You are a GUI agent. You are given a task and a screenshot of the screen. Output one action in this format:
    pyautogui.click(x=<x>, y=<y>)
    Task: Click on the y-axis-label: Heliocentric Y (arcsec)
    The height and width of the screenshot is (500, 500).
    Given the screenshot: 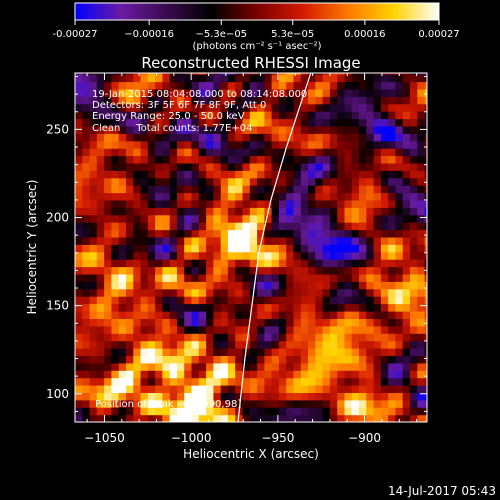 What is the action you would take?
    pyautogui.click(x=32, y=247)
    